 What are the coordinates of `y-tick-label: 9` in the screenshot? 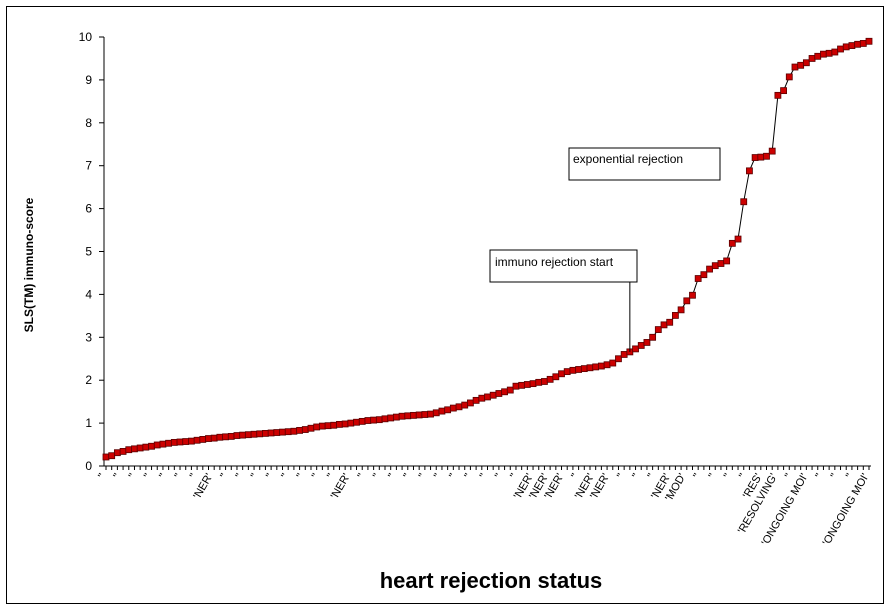 It's located at (88, 80).